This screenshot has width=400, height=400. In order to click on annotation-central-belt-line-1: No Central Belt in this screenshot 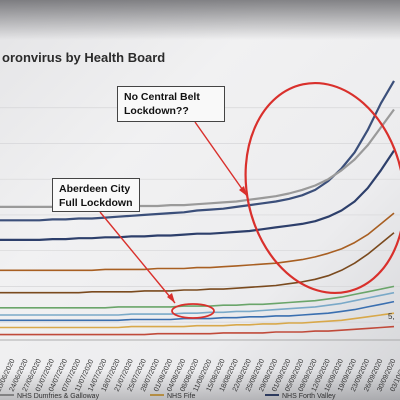, I will do `click(162, 97)`.